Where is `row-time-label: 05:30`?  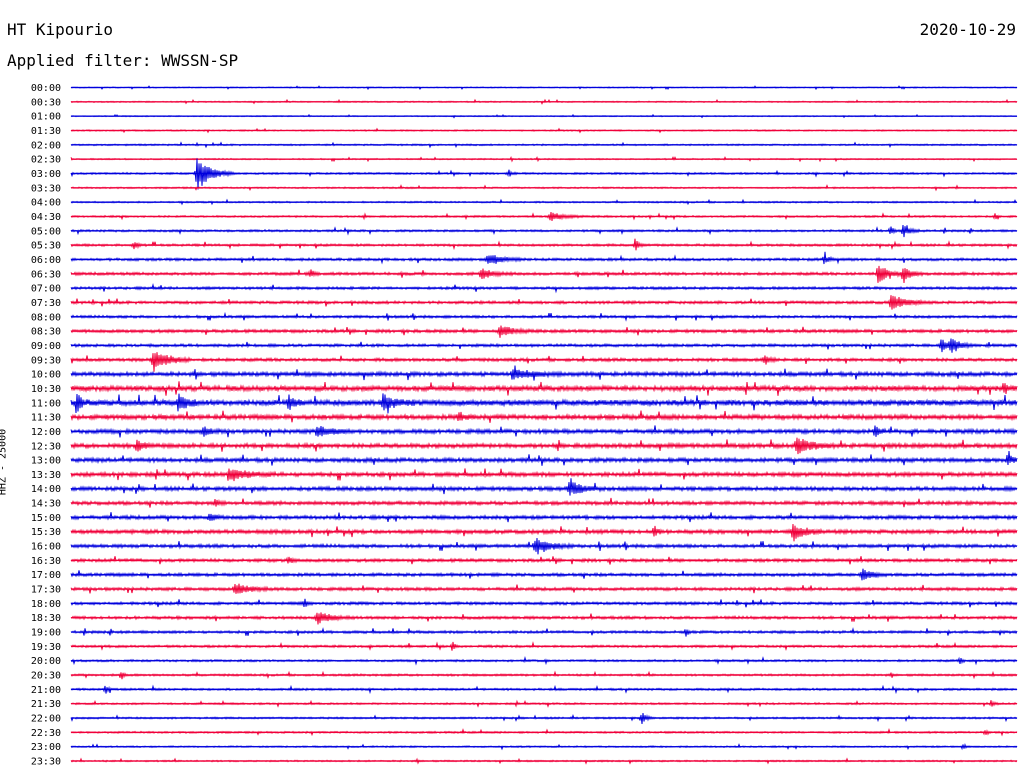
row-time-label: 05:30 is located at coordinates (46, 246).